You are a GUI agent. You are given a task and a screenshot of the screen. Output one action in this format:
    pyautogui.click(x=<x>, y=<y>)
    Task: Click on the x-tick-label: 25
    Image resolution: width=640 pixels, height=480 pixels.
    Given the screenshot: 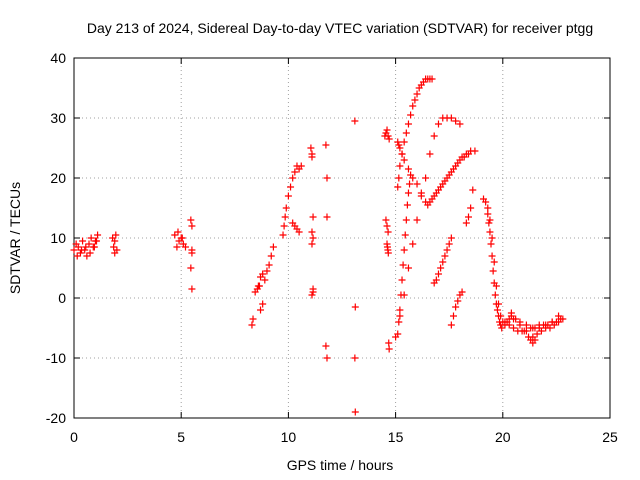 What is the action you would take?
    pyautogui.click(x=610, y=437)
    